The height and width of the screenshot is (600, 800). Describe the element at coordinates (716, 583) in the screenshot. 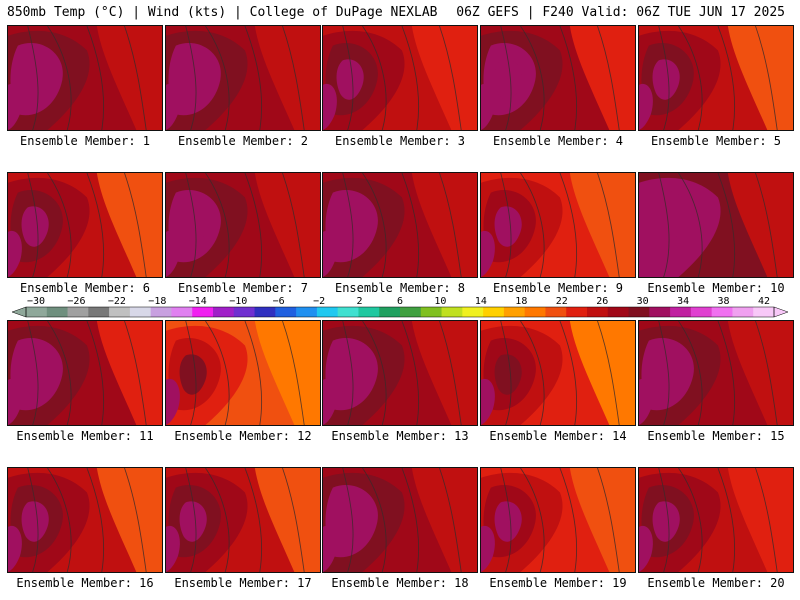

I see `ensemble-member-label: Ensemble Member: 20` at that location.